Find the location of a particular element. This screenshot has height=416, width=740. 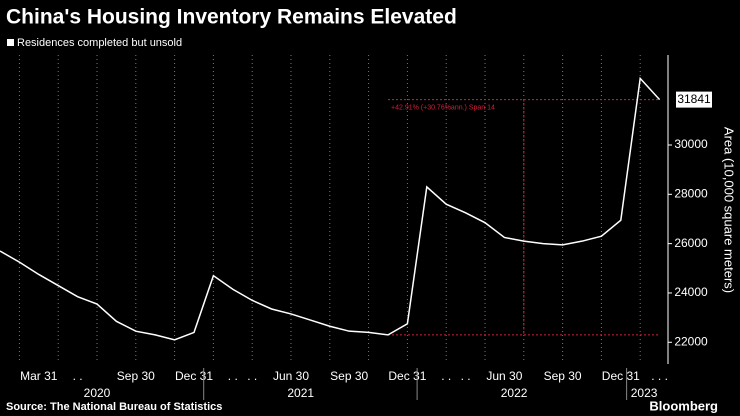

x-group-label: 2022 is located at coordinates (514, 393).